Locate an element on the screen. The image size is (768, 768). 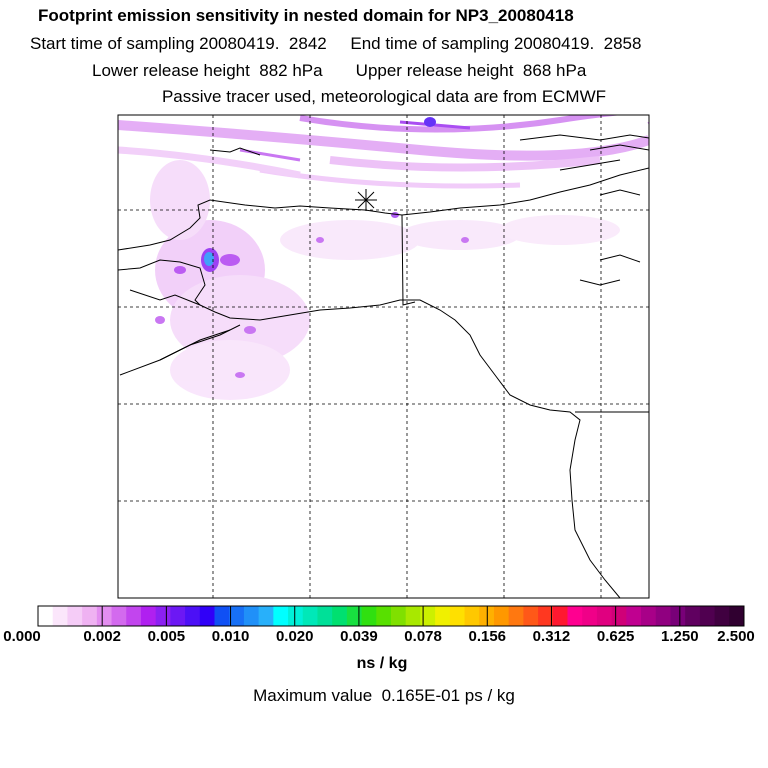
colorbar-tick-label: 0.078 is located at coordinates (423, 636).